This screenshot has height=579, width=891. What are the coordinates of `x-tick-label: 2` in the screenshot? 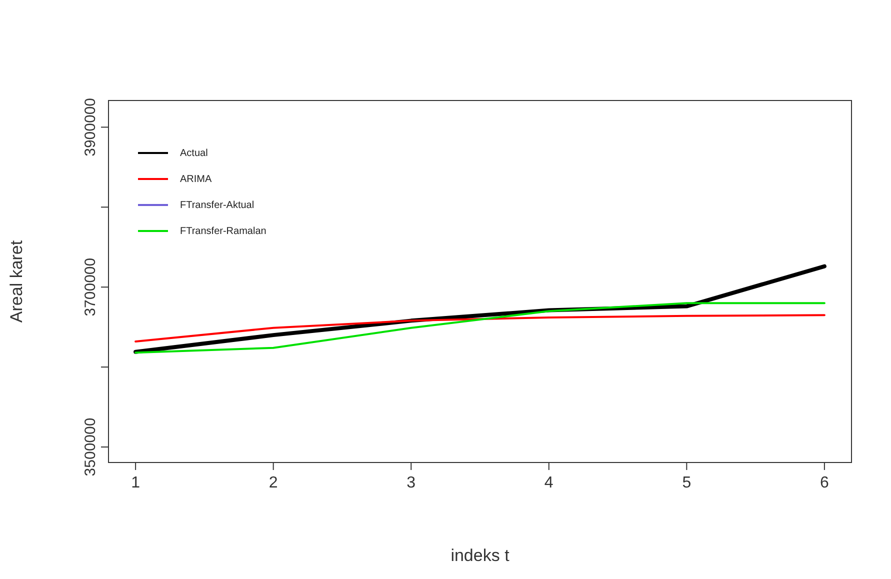 It's located at (273, 483).